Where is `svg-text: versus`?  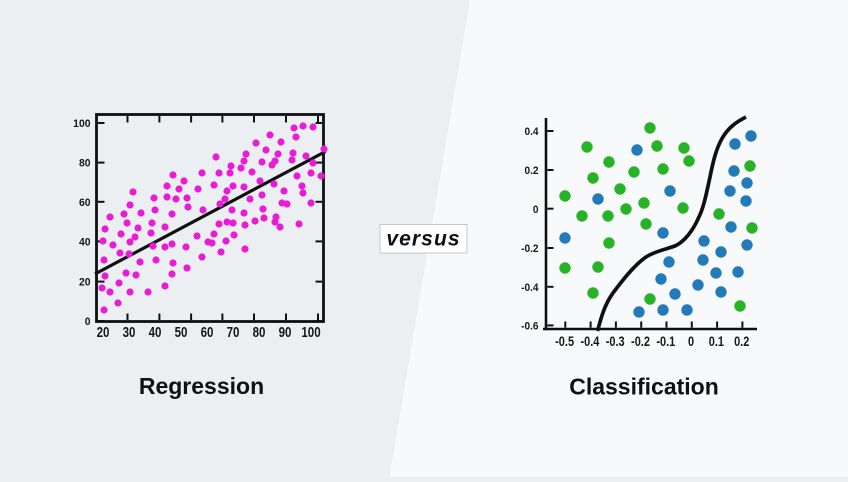
svg-text: versus is located at coordinates (423, 239).